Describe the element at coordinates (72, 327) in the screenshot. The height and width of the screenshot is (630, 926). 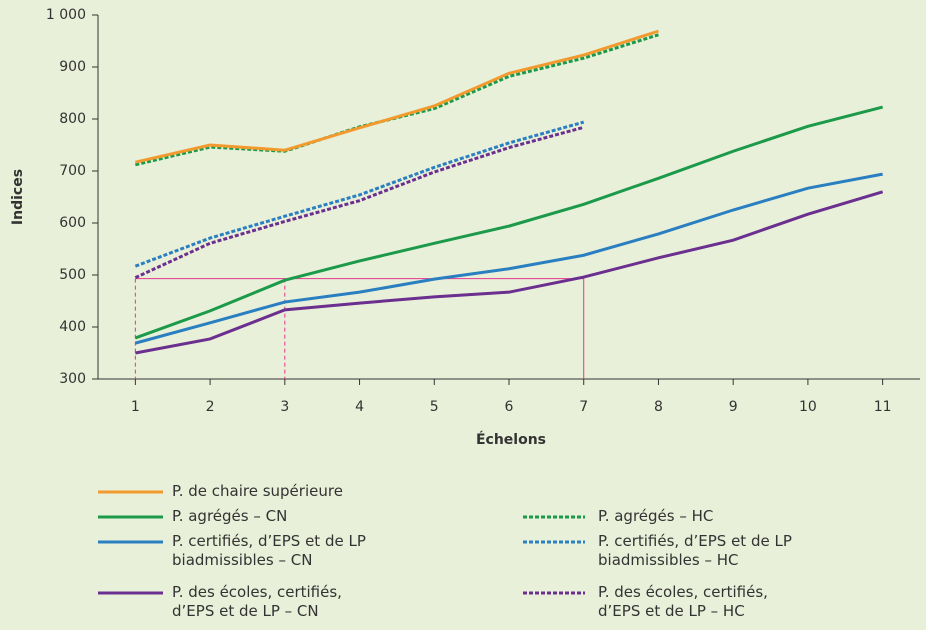
I see `y-tick-label: 400` at that location.